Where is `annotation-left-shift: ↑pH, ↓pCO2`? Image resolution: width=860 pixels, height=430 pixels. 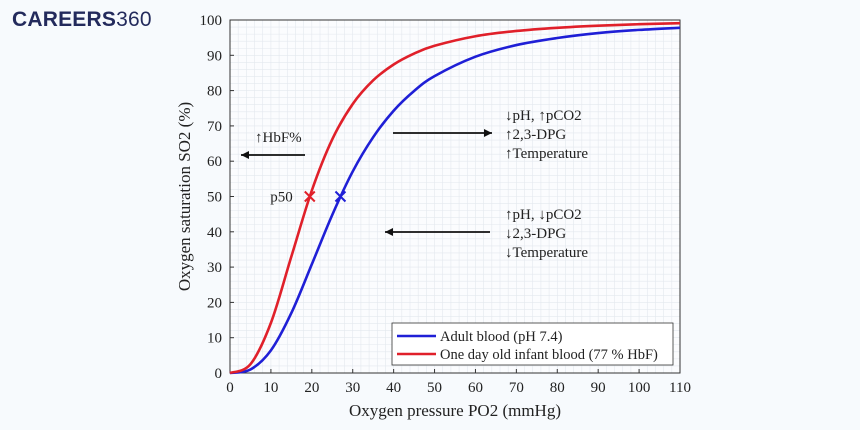
annotation-left-shift: ↑pH, ↓pCO2 is located at coordinates (543, 215).